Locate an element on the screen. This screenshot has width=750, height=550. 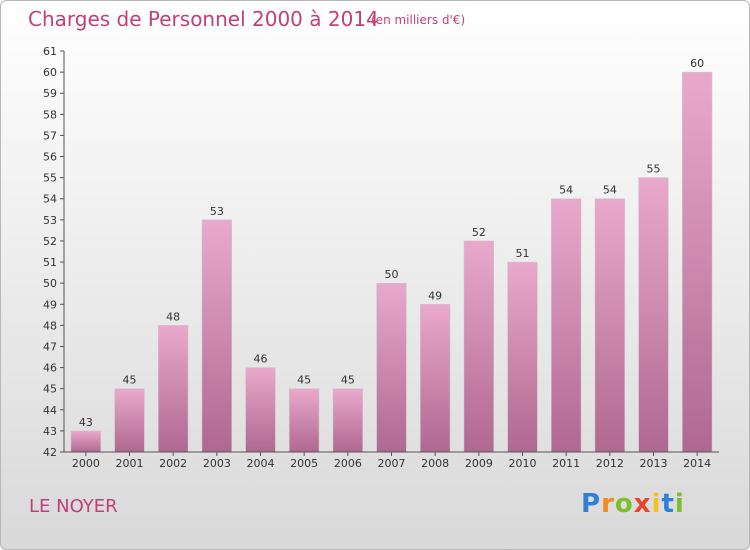
bar-2012 is located at coordinates (609, 325).